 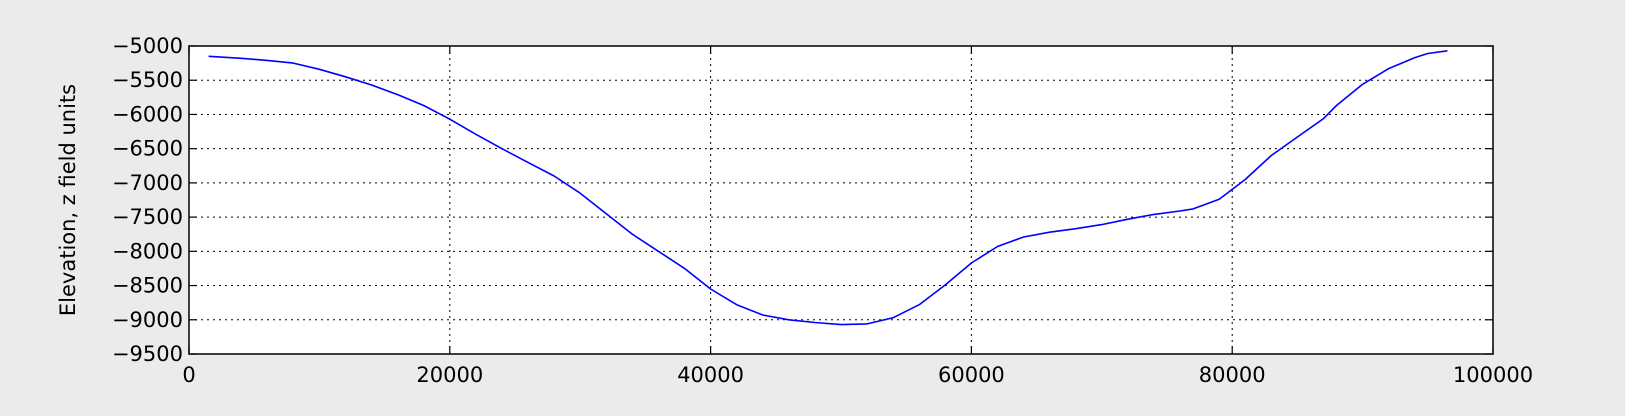 What do you see at coordinates (449, 375) in the screenshot?
I see `x-tick-label: 20000` at bounding box center [449, 375].